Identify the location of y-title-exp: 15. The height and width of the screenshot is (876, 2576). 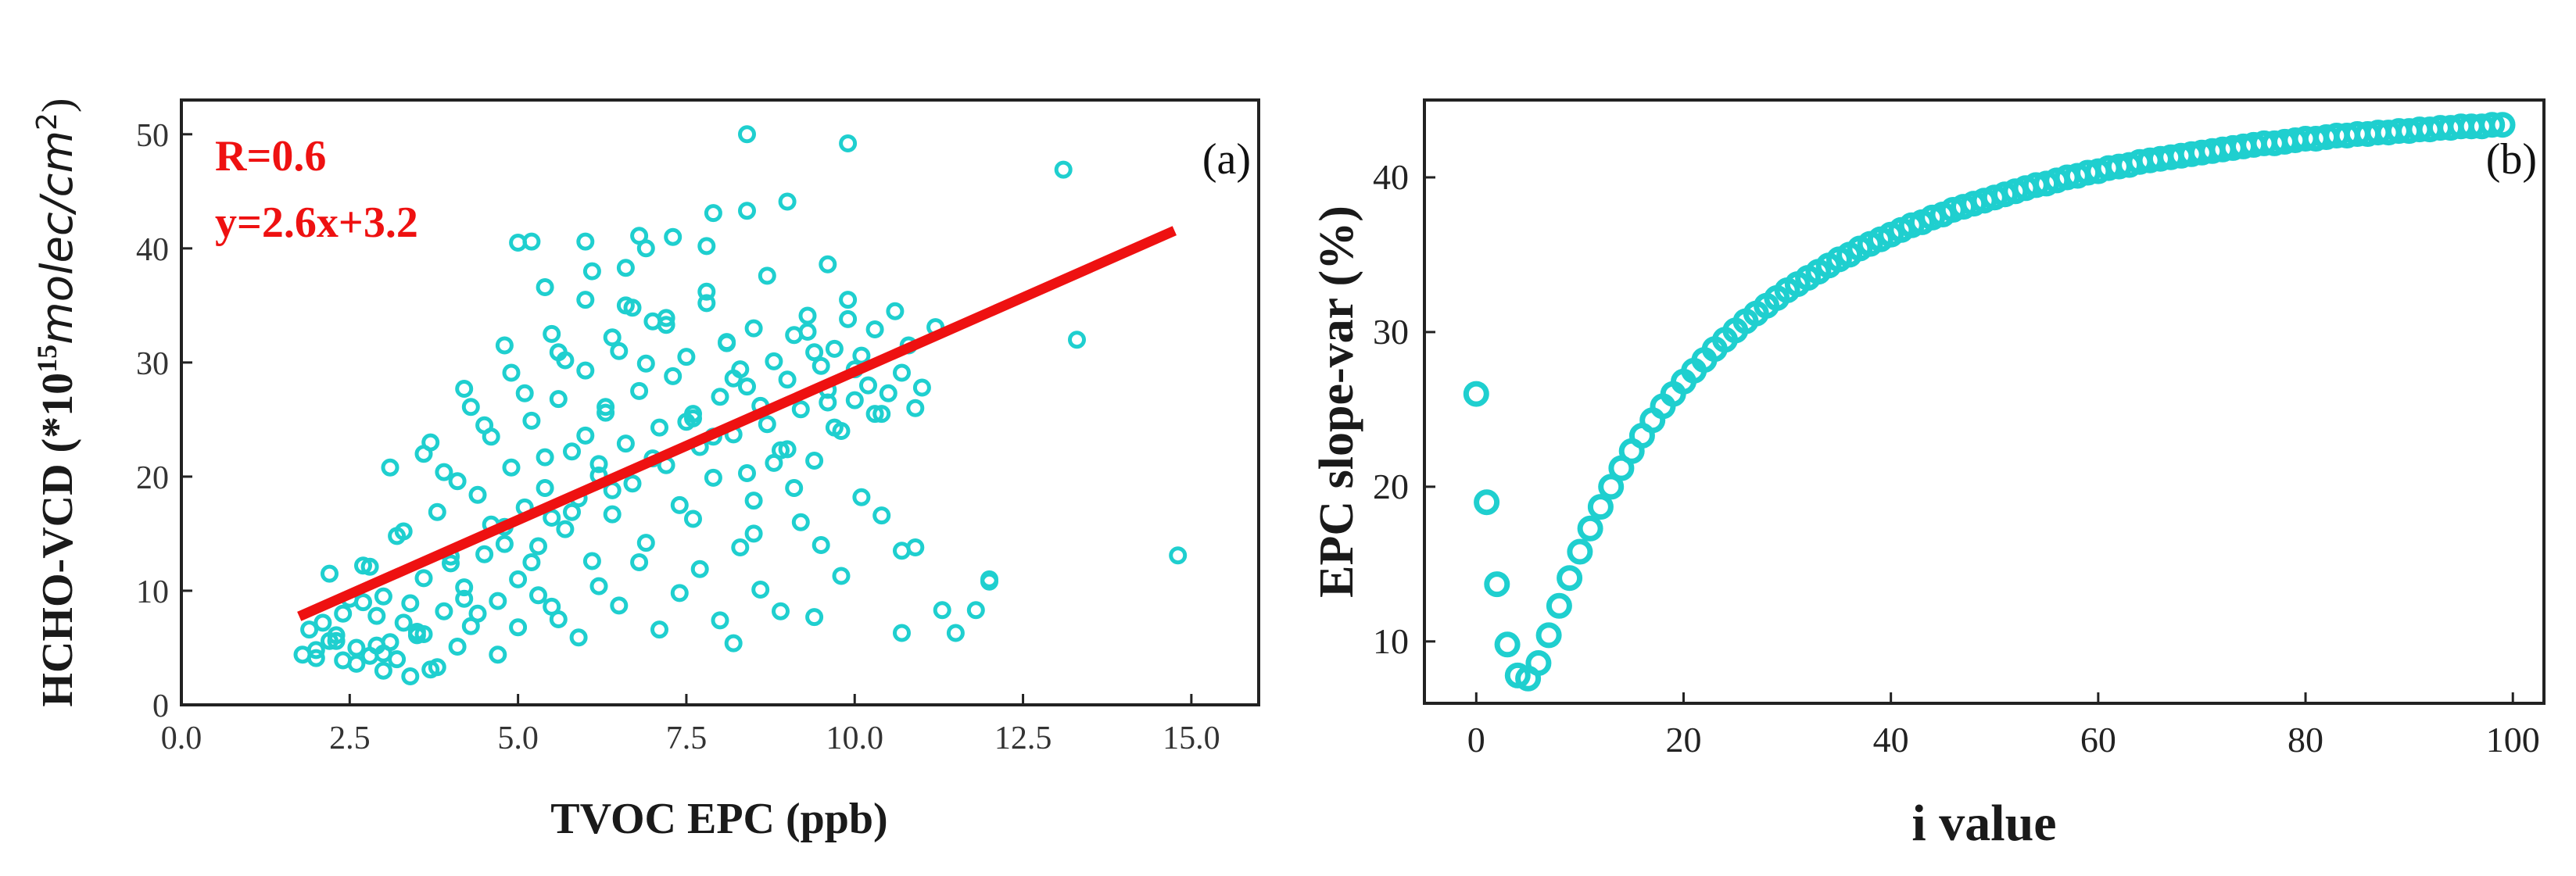
(47, 359).